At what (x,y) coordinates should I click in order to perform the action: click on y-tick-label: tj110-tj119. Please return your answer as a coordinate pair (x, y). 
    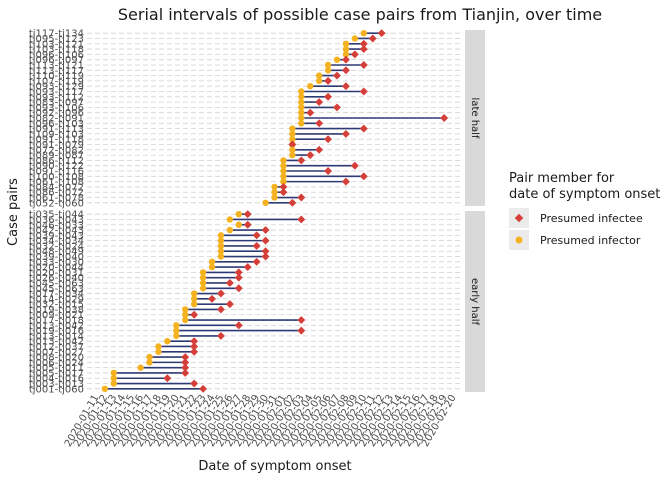
    Looking at the image, I should click on (56, 76).